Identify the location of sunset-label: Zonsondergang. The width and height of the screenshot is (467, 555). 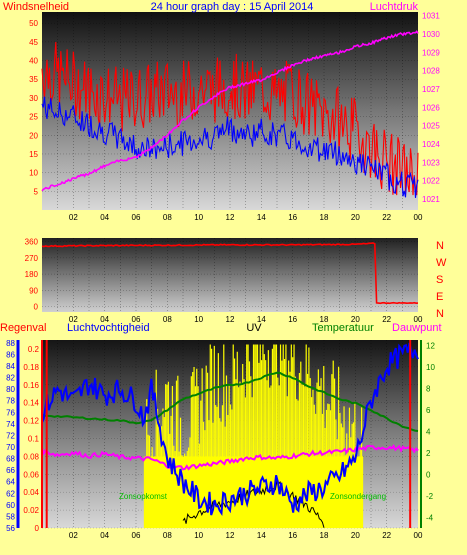
(358, 496).